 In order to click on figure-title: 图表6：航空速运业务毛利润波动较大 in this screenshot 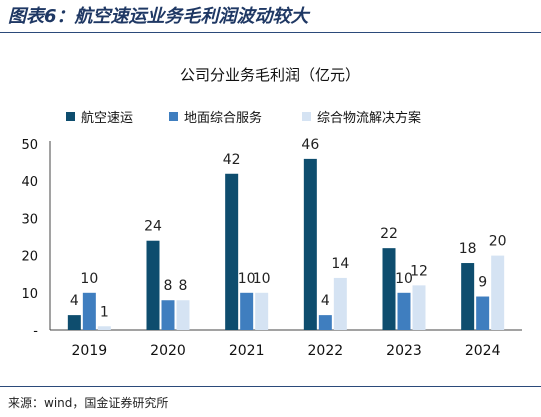, I will do `click(158, 16)`.